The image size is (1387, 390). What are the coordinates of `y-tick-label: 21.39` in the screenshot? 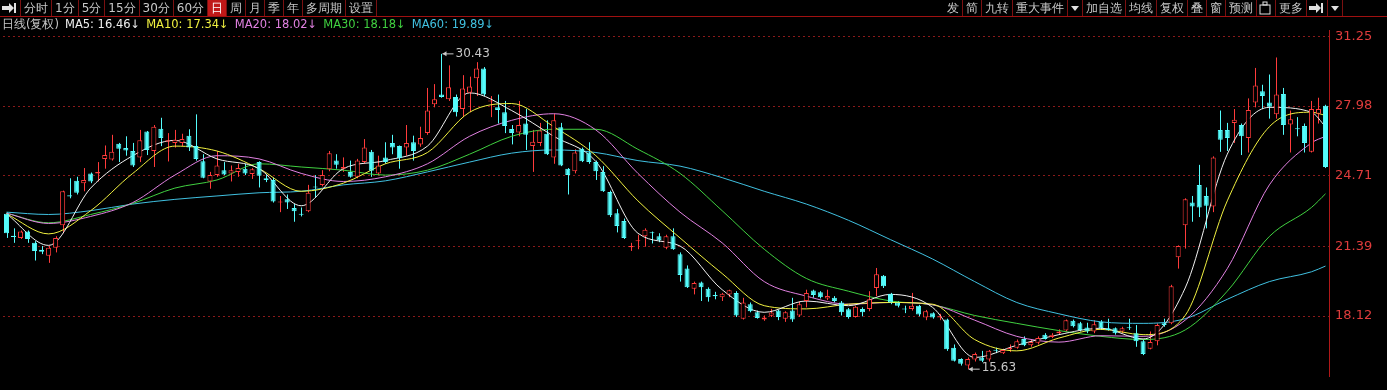 It's located at (1354, 245).